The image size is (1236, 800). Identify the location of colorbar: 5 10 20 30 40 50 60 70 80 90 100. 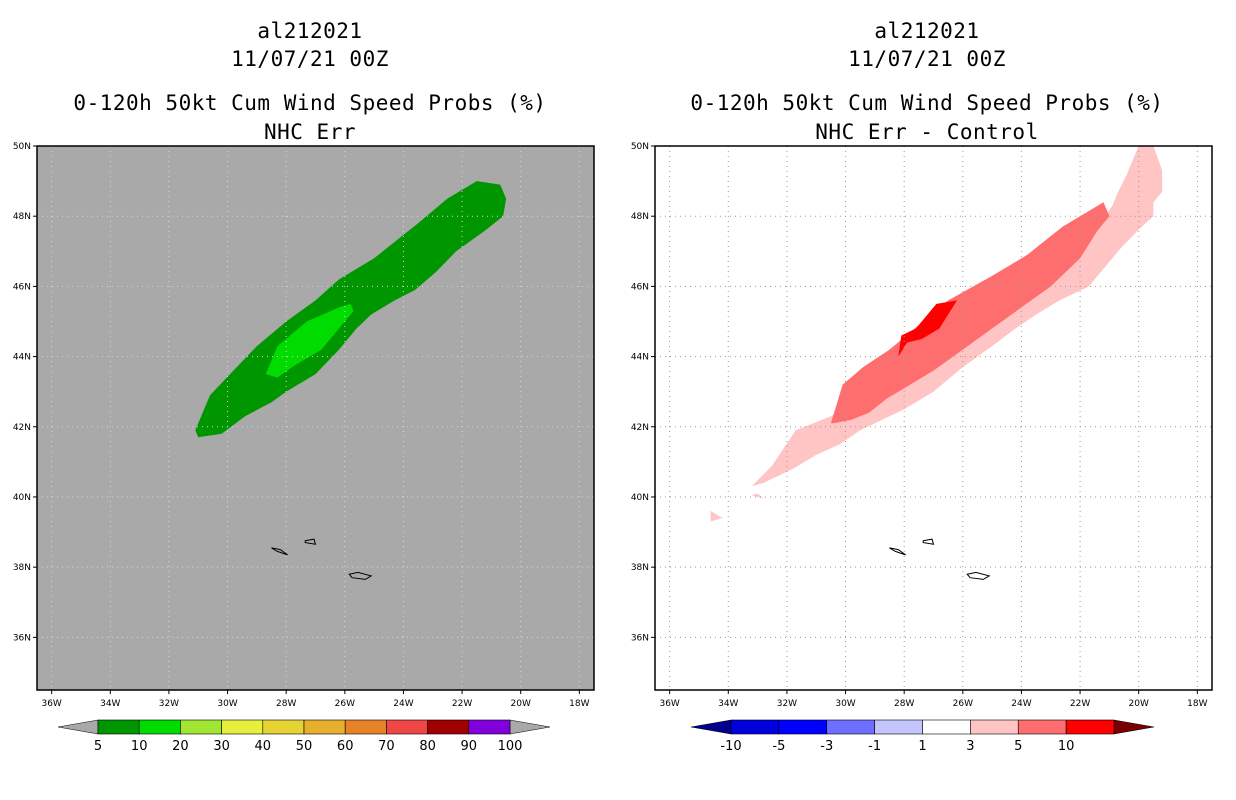
(304, 736).